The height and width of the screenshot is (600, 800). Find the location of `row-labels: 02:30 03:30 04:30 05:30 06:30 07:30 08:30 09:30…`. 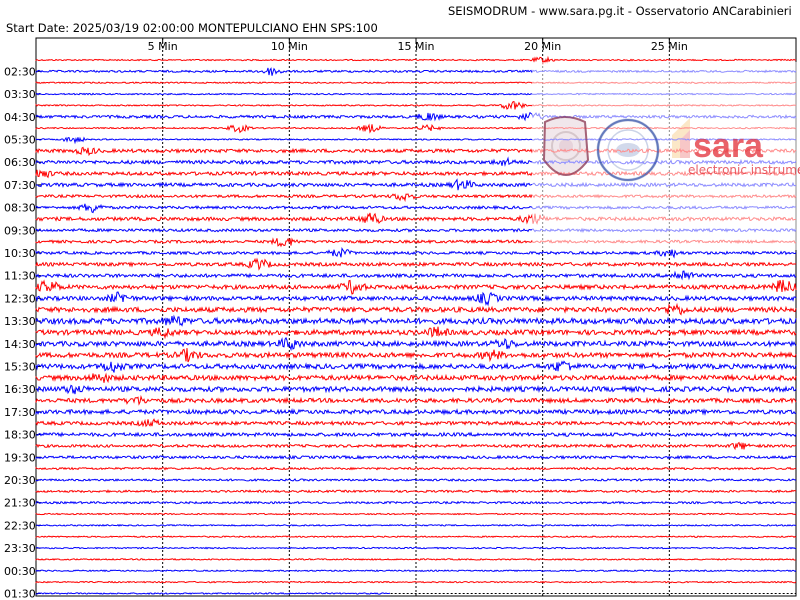

row-labels: 02:30 03:30 04:30 05:30 06:30 07:30 08:30 09:30… is located at coordinates (20, 332).